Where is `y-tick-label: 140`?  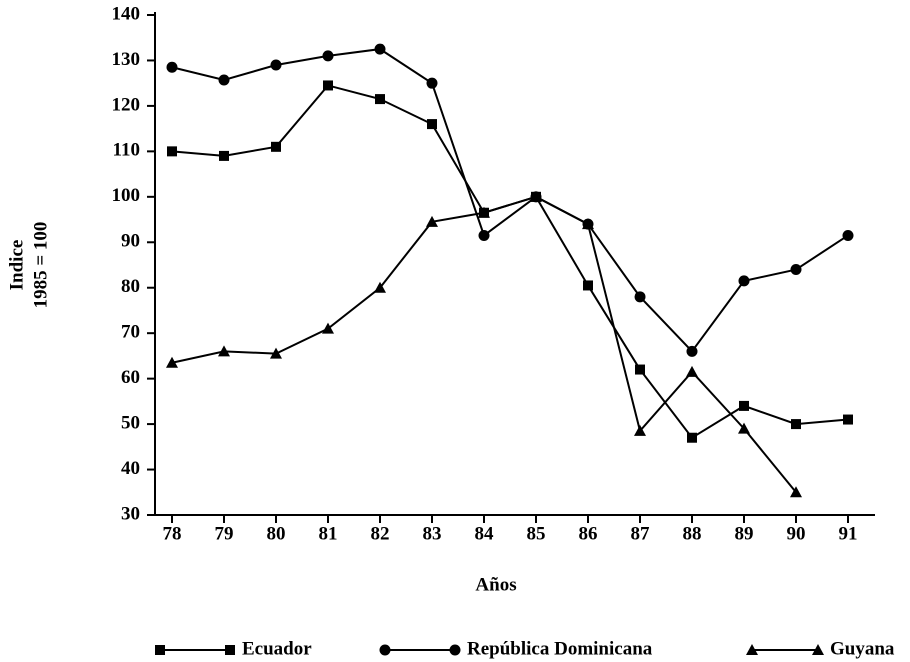
y-tick-label: 140 is located at coordinates (126, 13).